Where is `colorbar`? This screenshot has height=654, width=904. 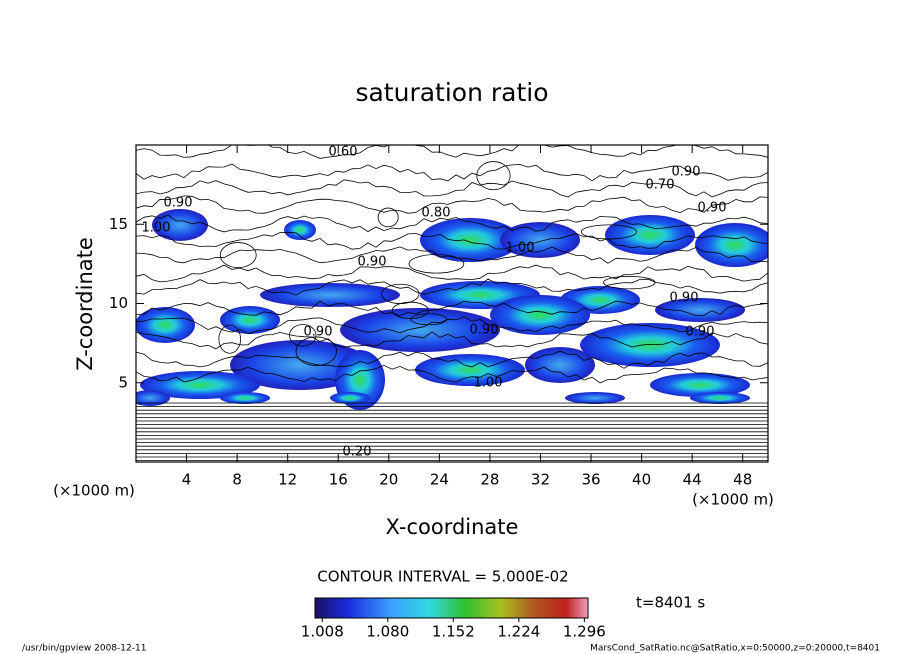
colorbar is located at coordinates (451, 608).